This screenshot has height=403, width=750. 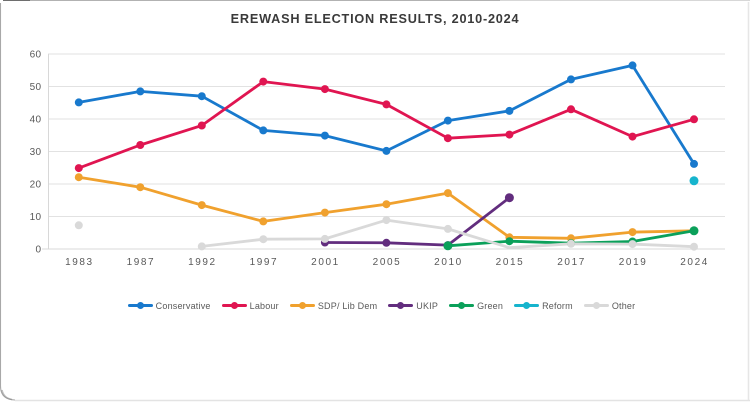 I want to click on svg-text: 2019, so click(x=633, y=262).